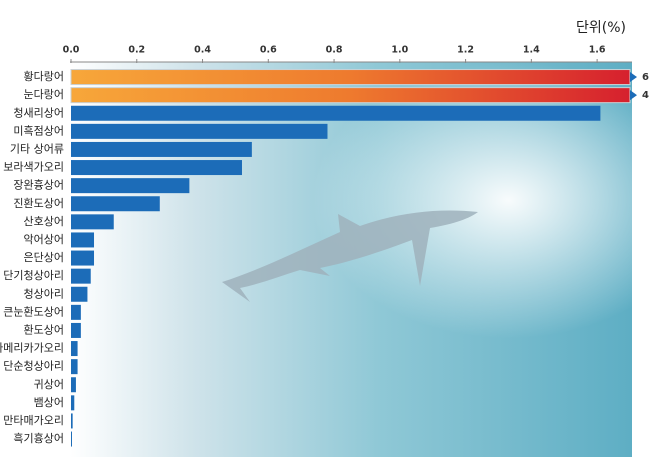  I want to click on y-tick-label: 장완흉상어, so click(38, 185).